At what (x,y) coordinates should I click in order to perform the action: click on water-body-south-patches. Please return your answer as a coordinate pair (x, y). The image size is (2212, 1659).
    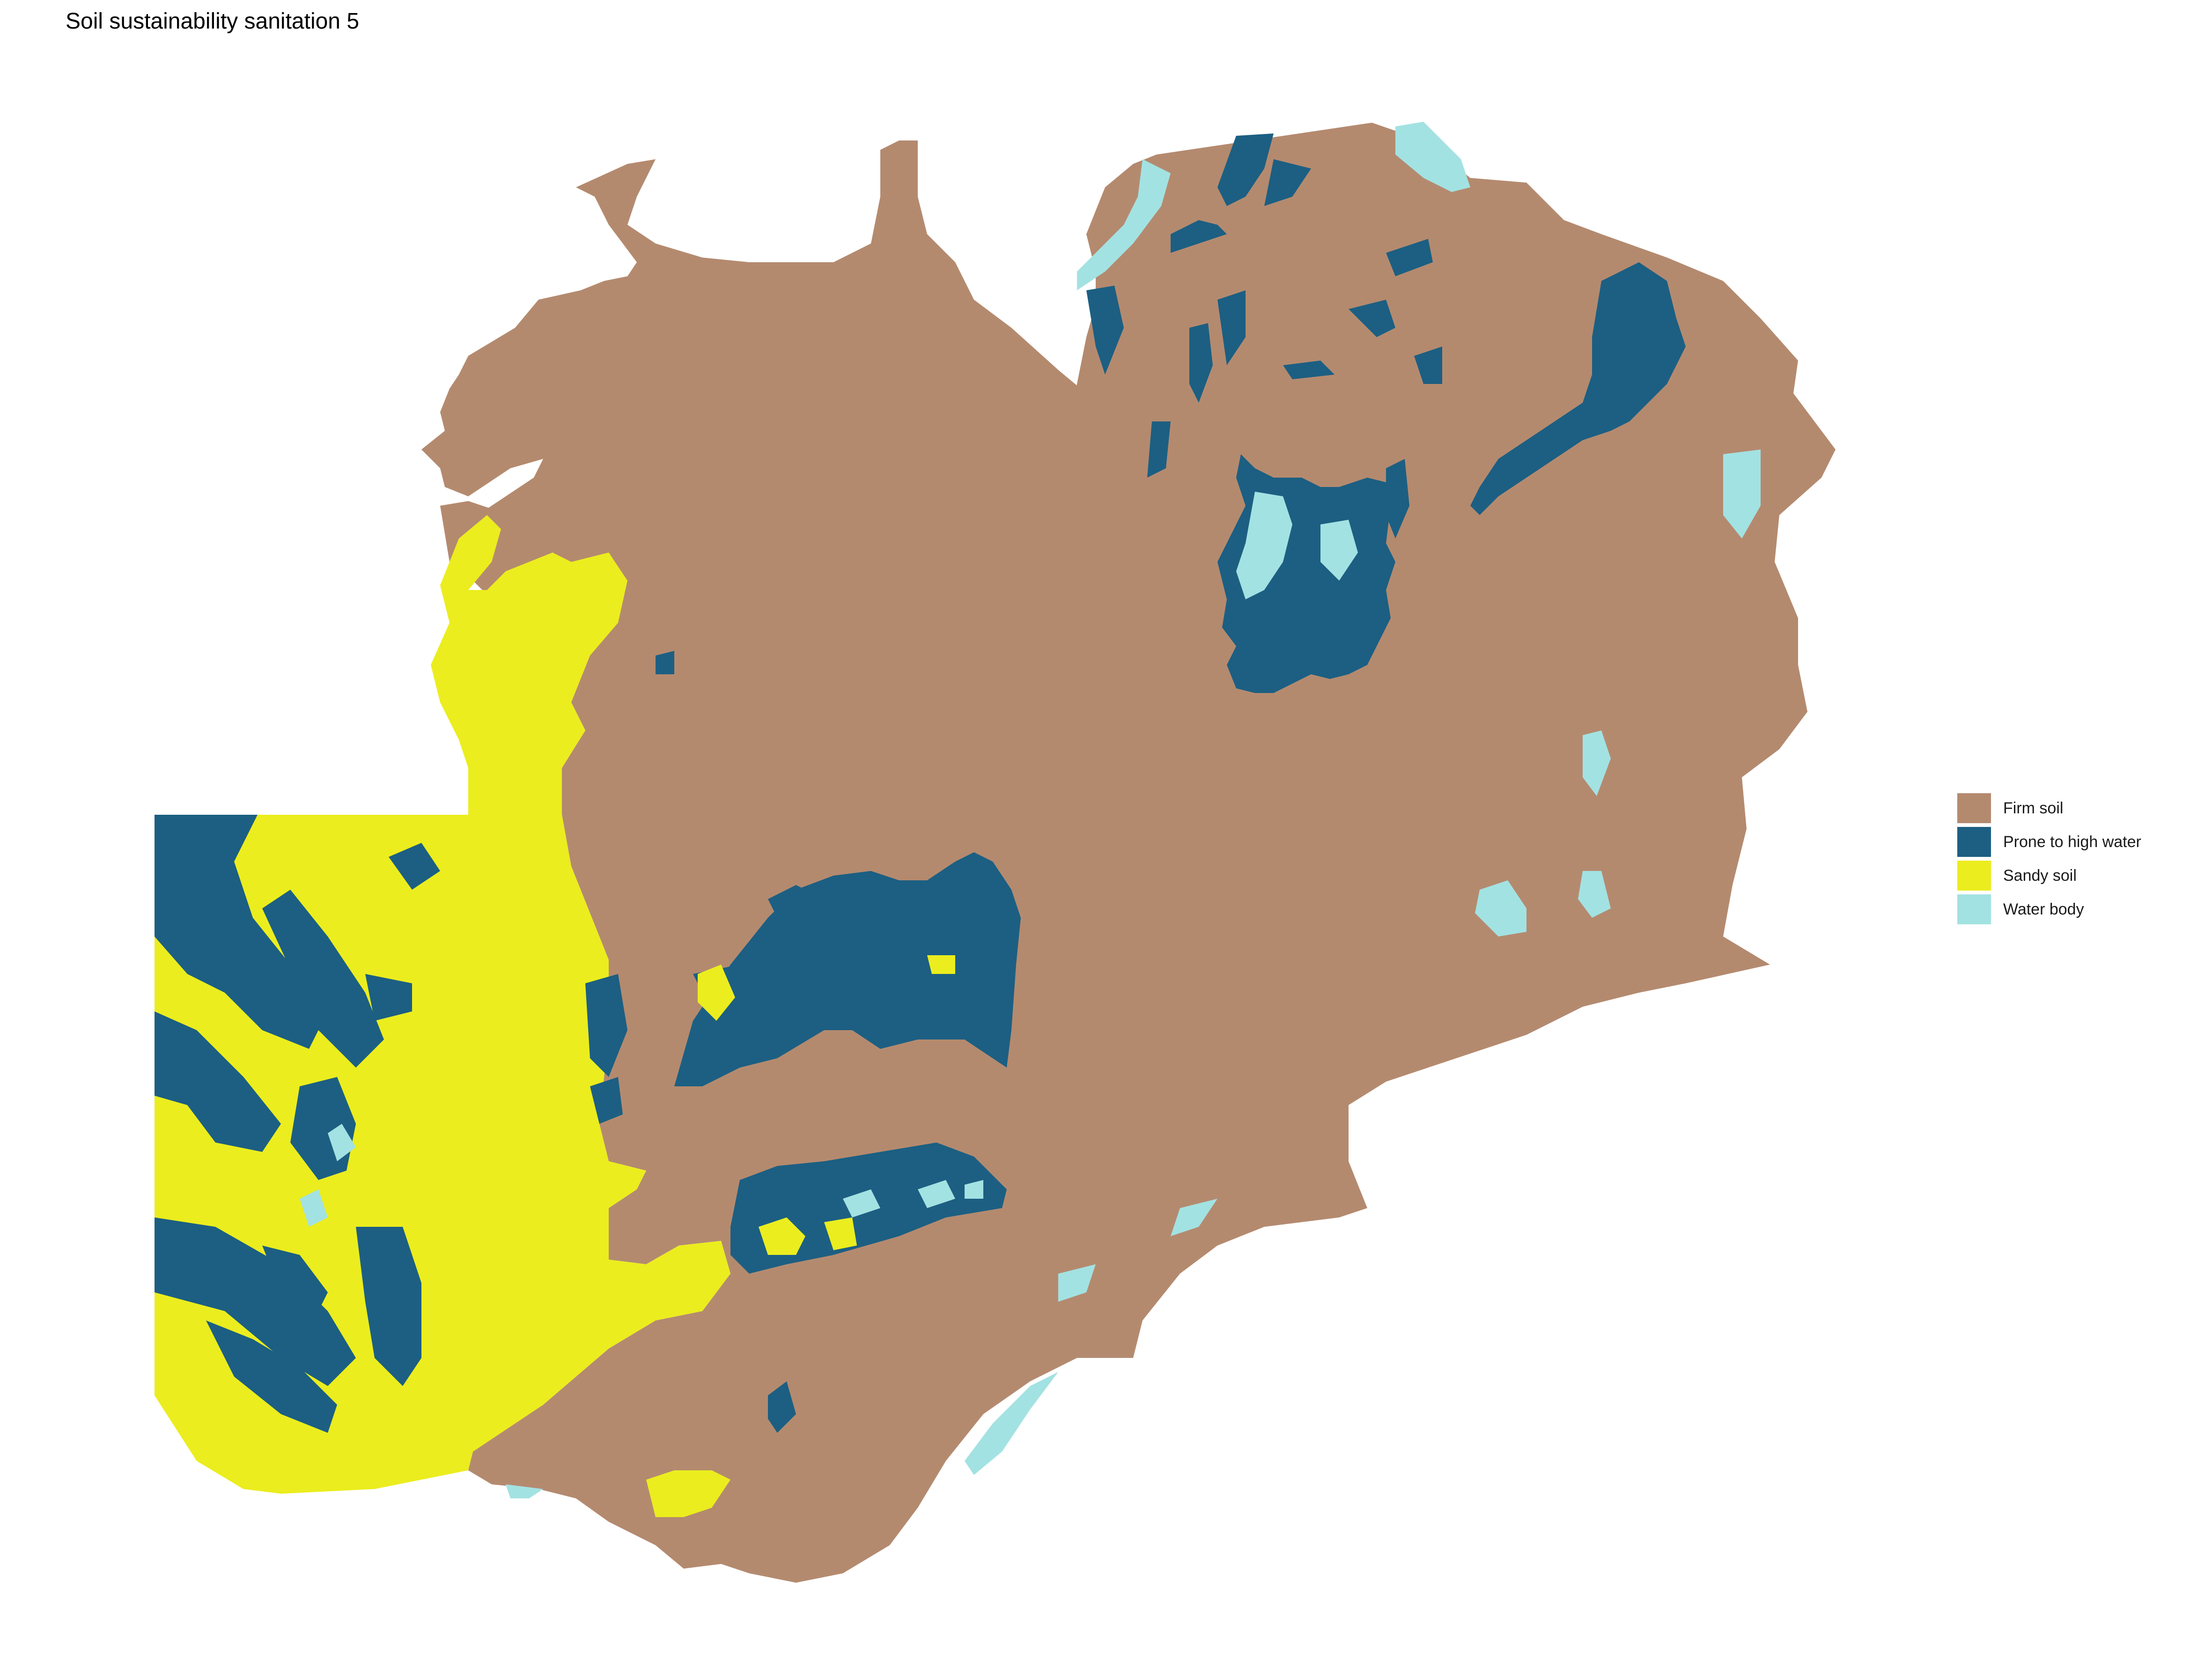
    Looking at the image, I should click on (913, 1199).